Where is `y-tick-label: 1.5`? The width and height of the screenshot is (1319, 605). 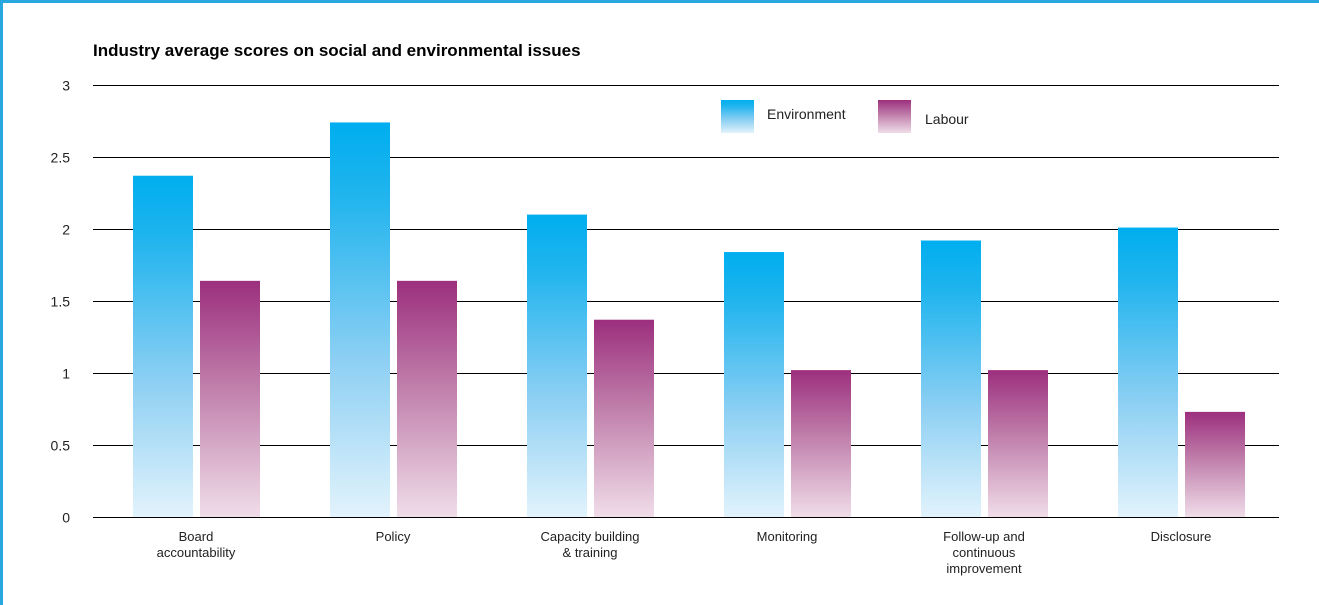
y-tick-label: 1.5 is located at coordinates (61, 302).